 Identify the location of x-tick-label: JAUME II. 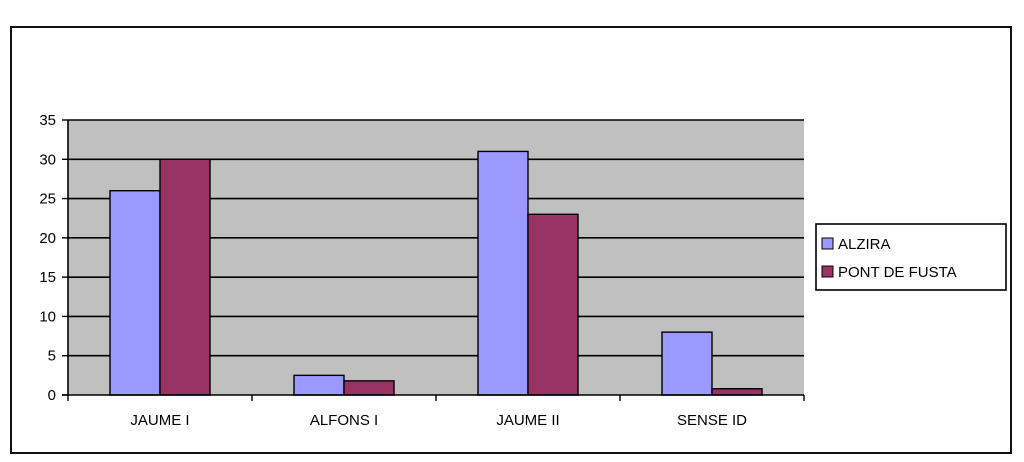
(527, 420).